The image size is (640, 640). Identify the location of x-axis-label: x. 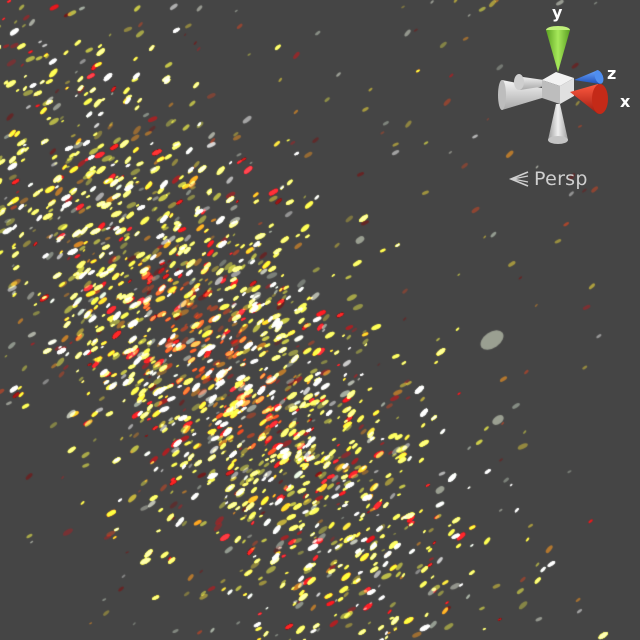
(625, 101).